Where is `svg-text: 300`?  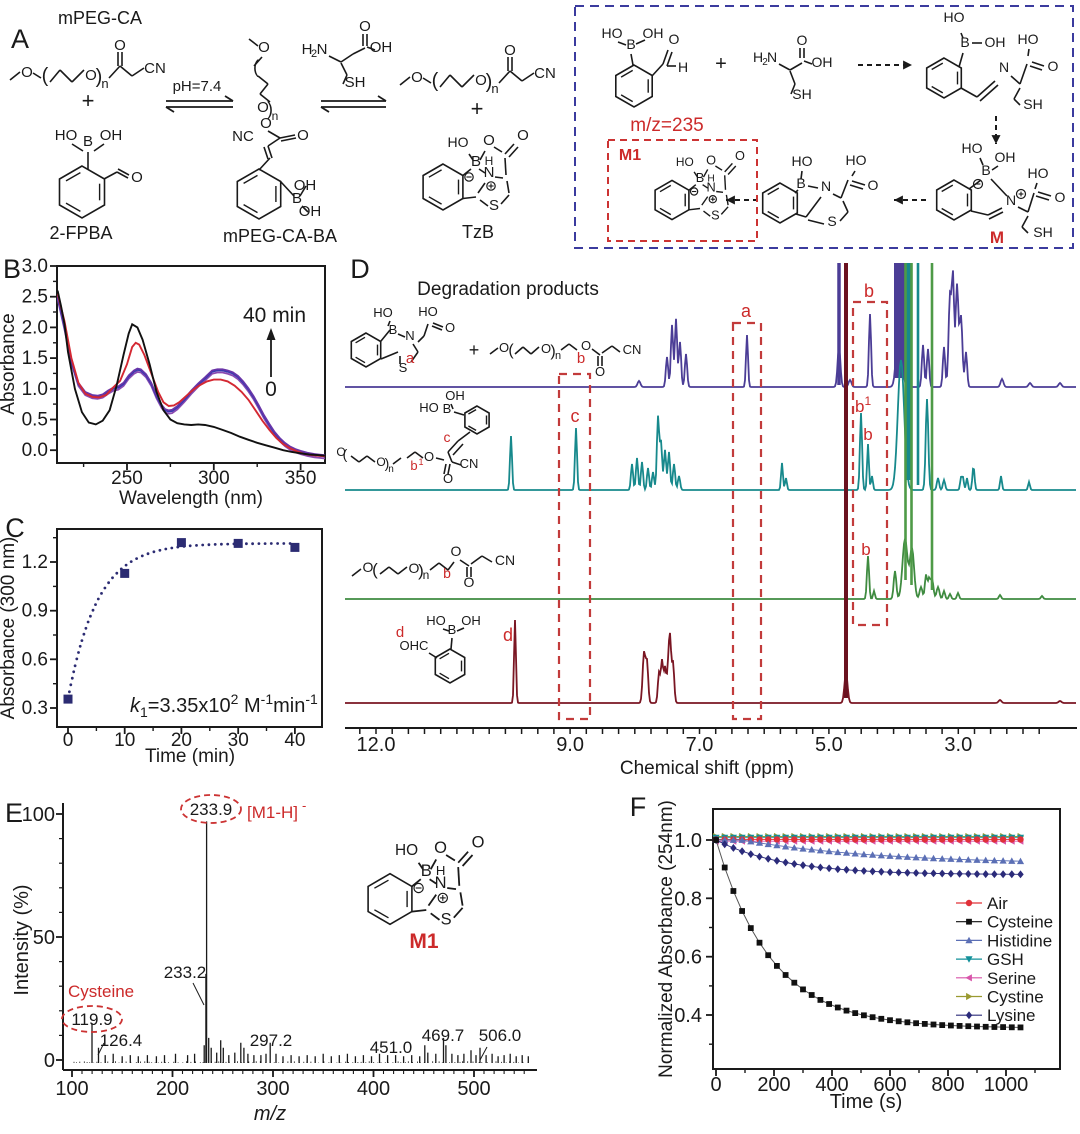
svg-text: 300 is located at coordinates (214, 478).